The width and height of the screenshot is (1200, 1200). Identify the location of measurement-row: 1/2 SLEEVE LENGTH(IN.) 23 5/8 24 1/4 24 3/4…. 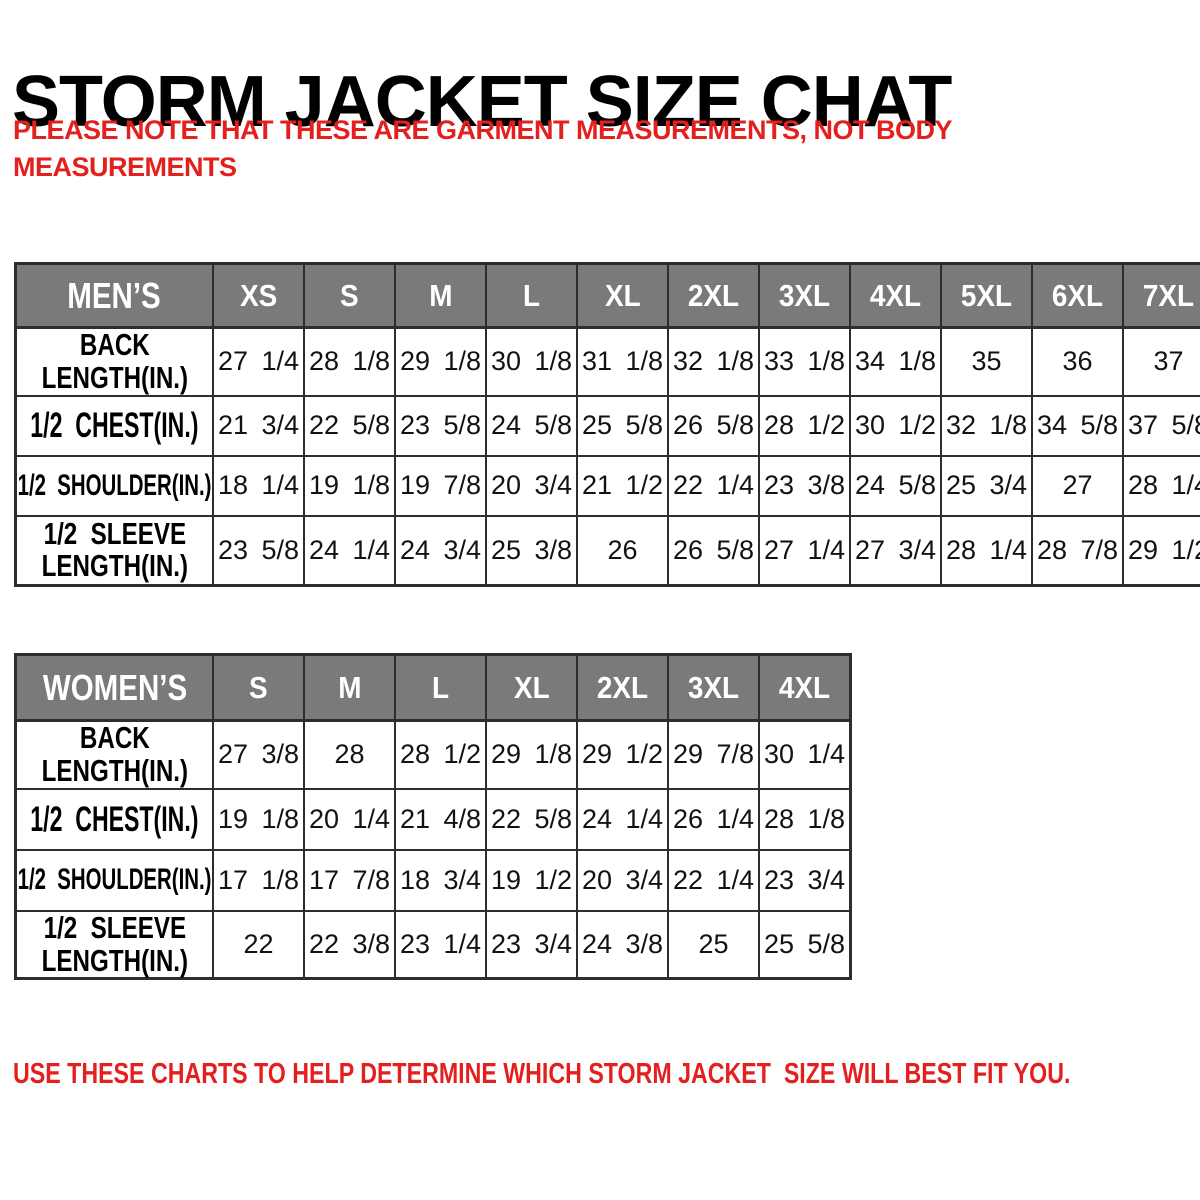
(607, 550).